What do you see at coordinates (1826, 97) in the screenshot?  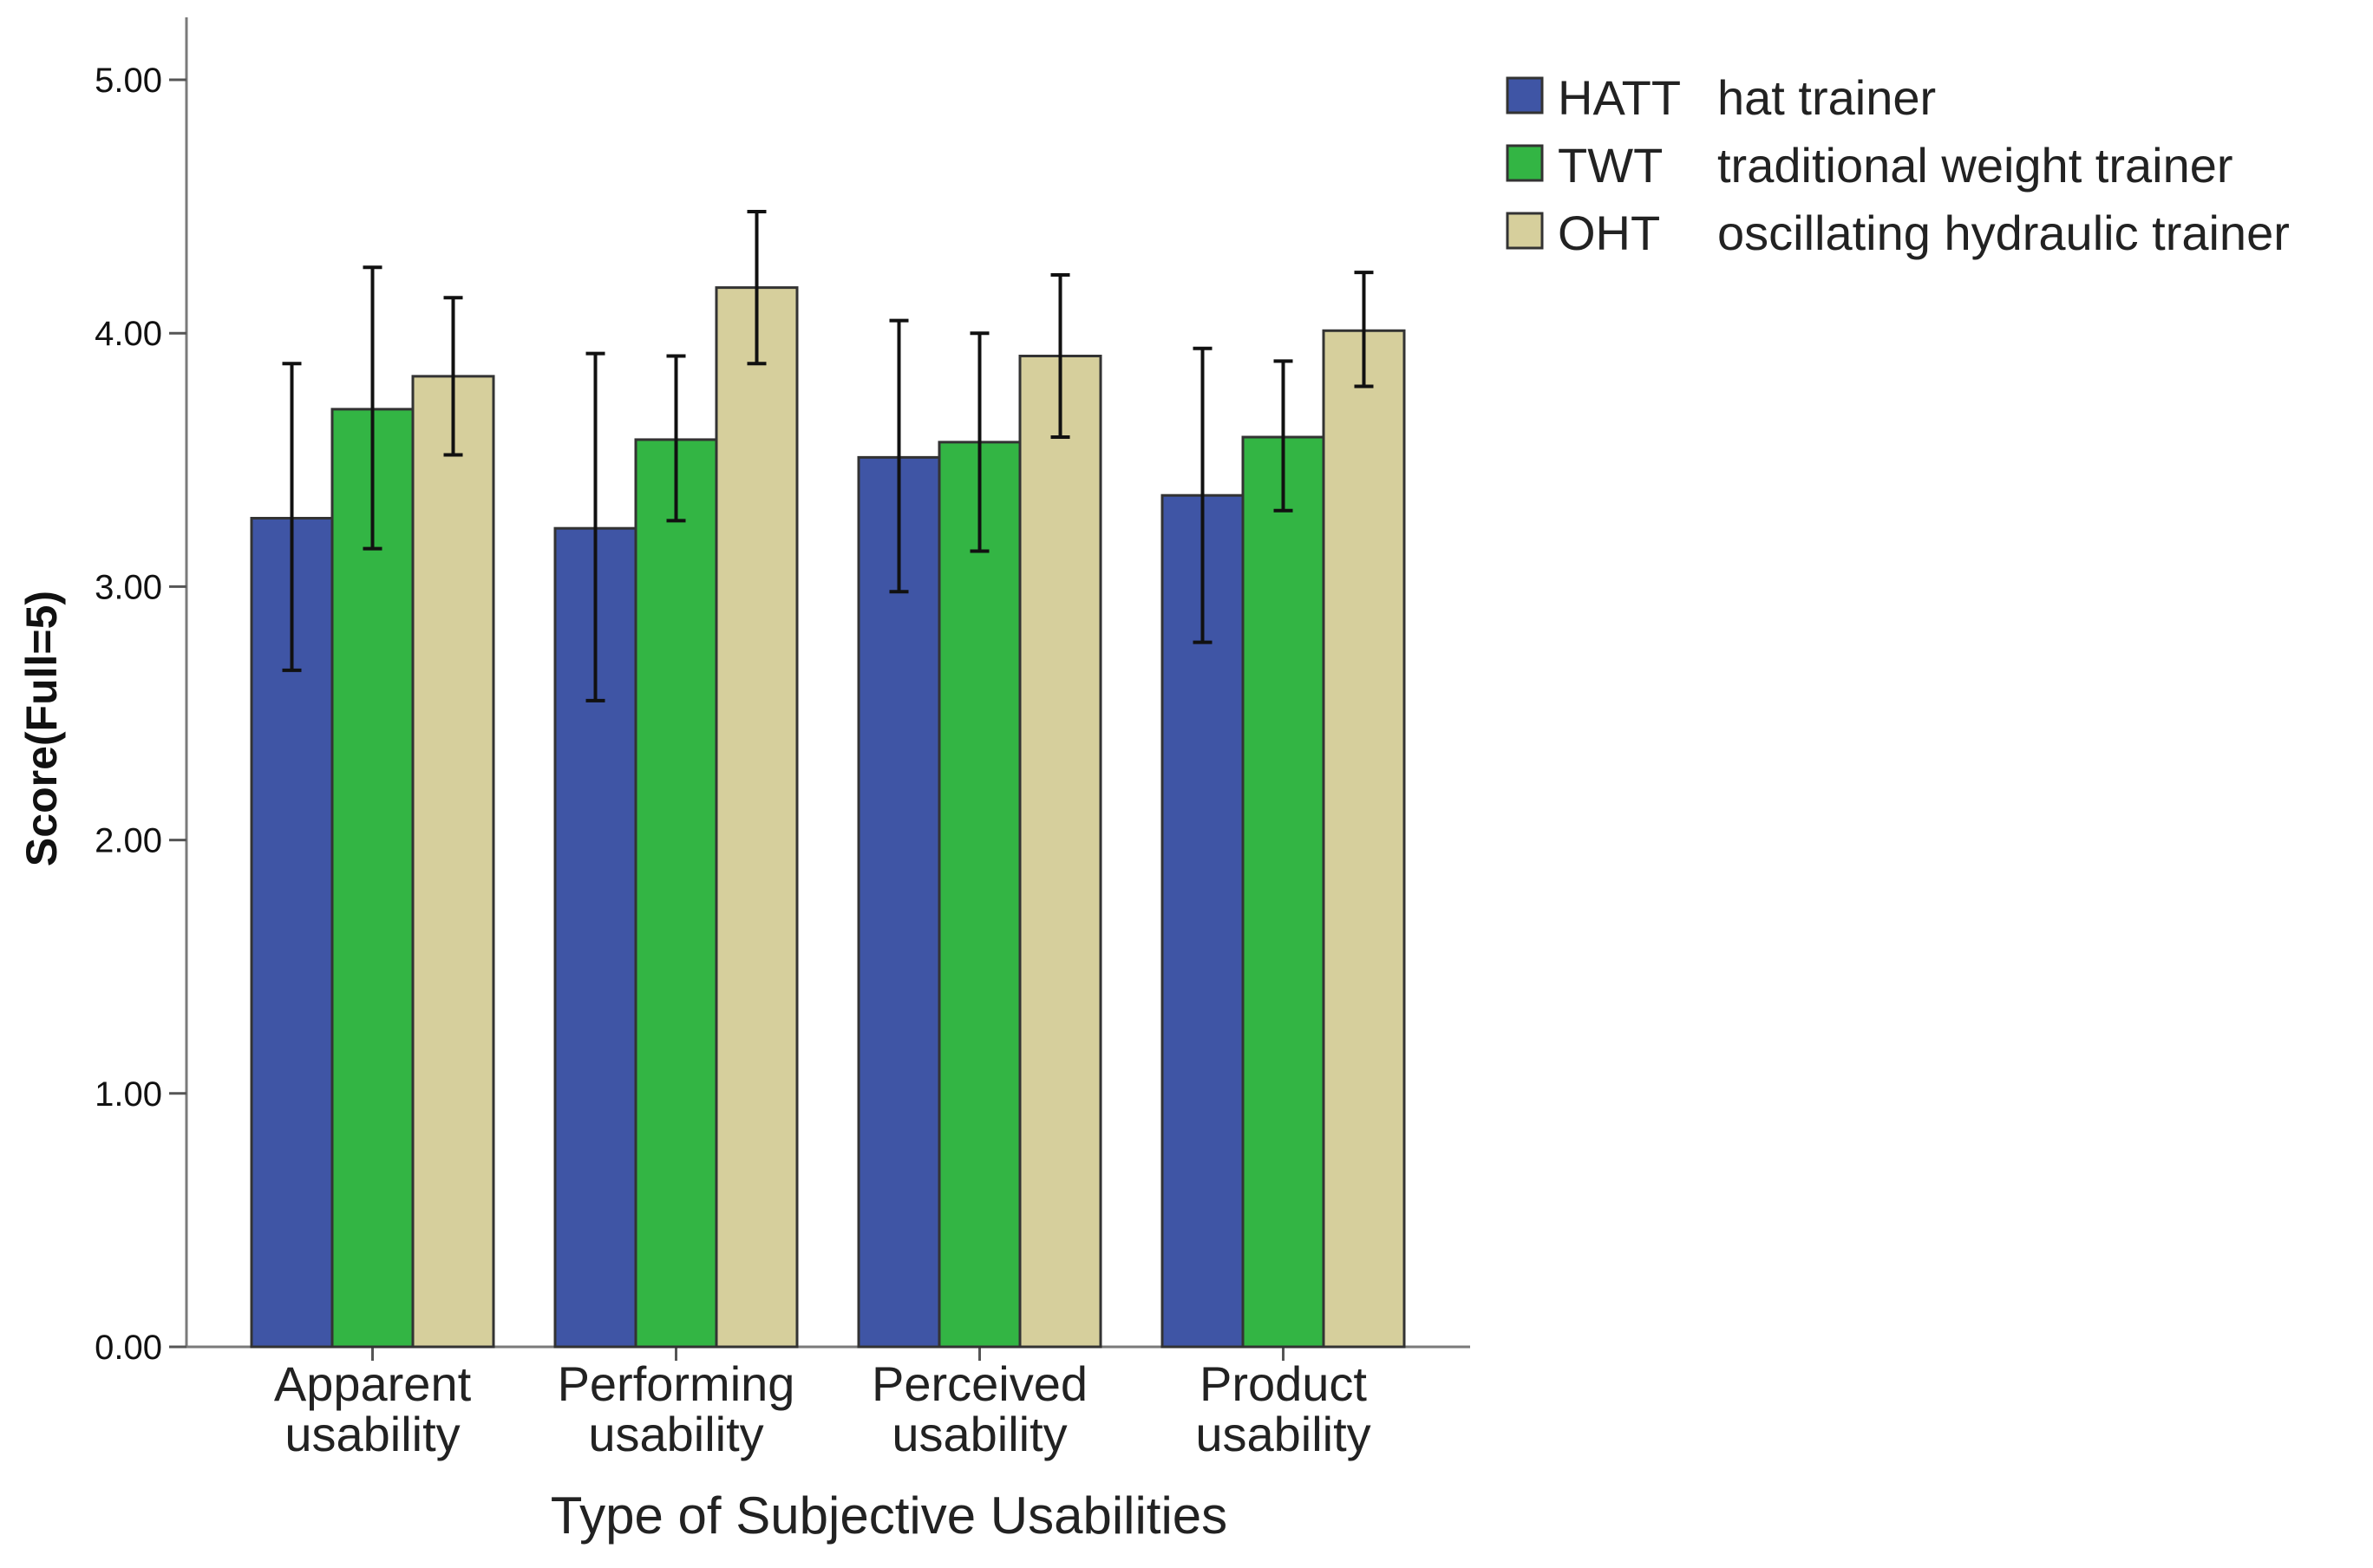 I see `legend-desc-hatt: hat trainer` at bounding box center [1826, 97].